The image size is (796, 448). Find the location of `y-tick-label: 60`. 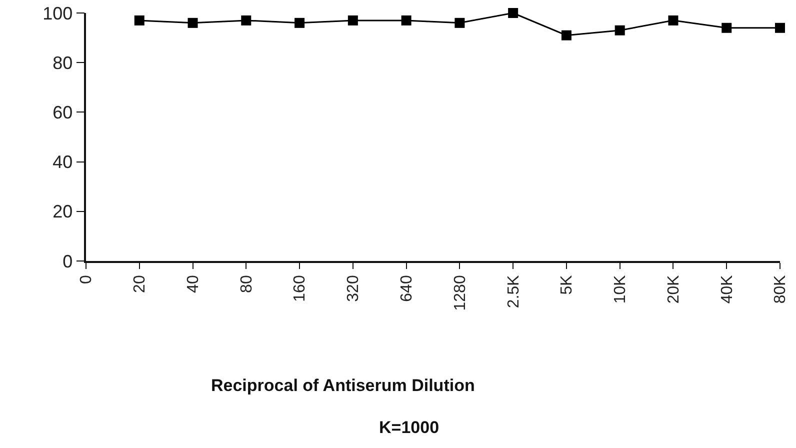

y-tick-label: 60 is located at coordinates (62, 112).